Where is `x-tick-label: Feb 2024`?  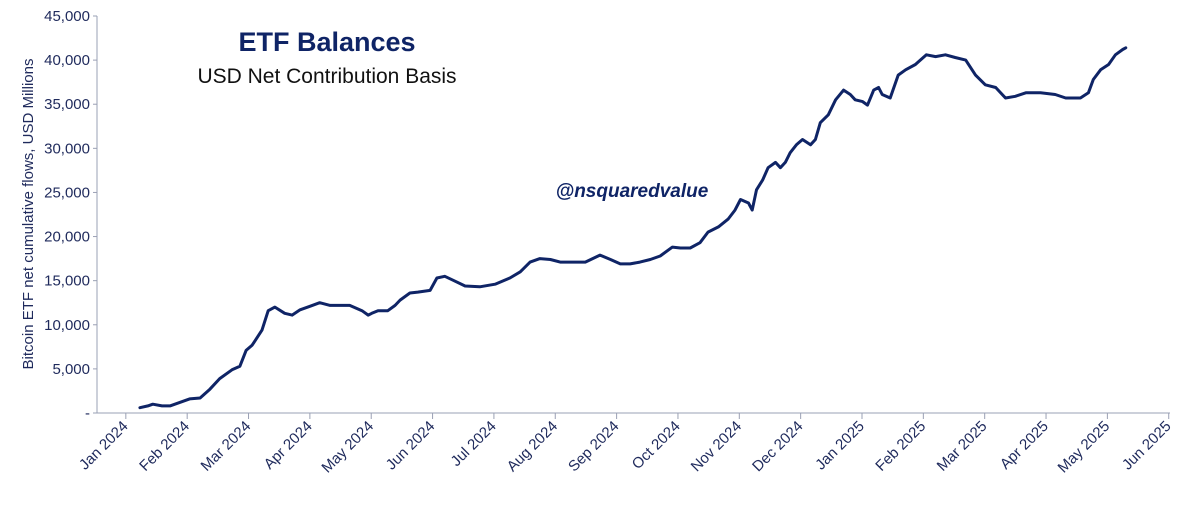 x-tick-label: Feb 2024 is located at coordinates (164, 446).